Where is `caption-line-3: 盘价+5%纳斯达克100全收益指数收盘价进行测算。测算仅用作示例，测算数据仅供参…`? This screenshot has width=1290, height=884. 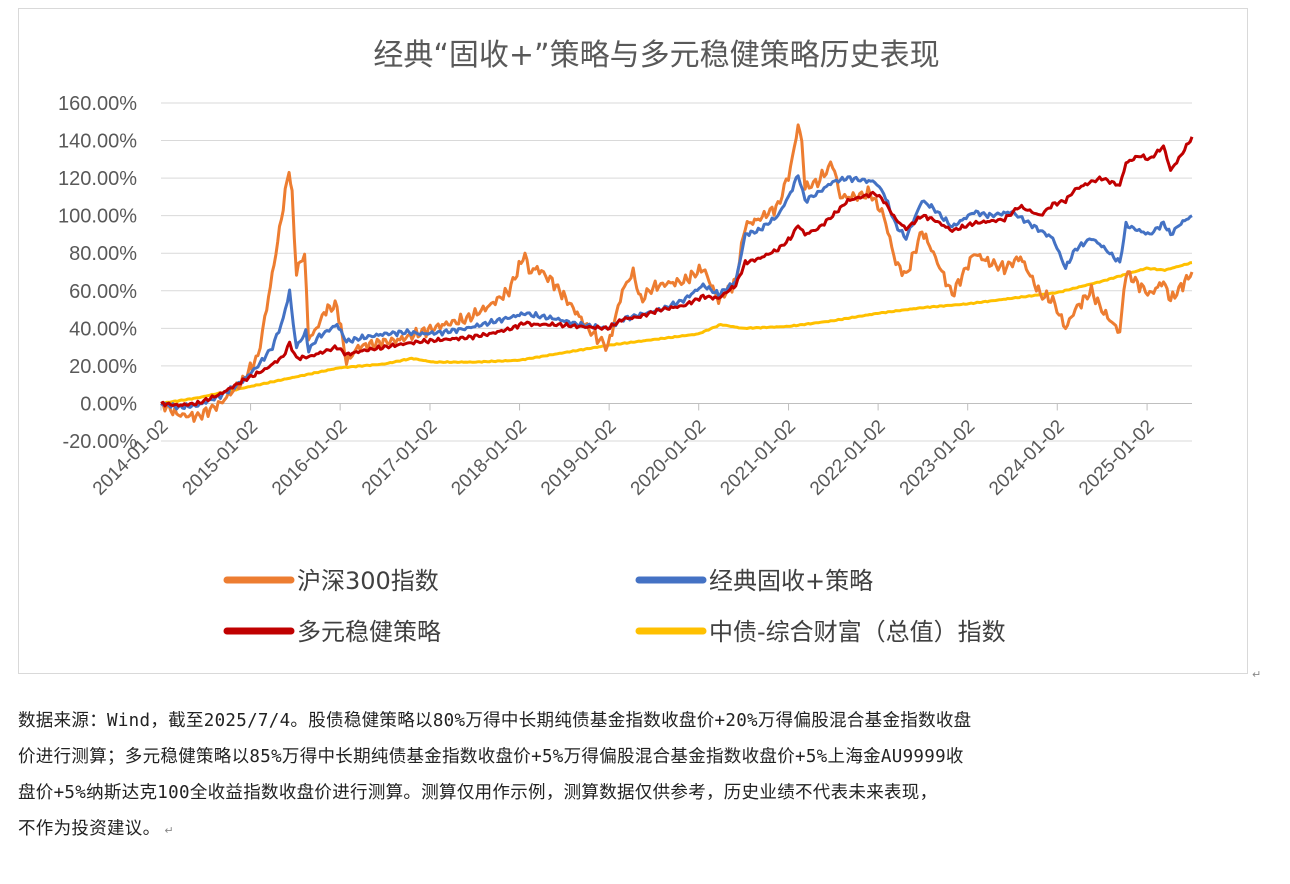
caption-line-3: 盘价+5%纳斯达克100全收益指数收盘价进行测算。测算仅用作示例，测算数据仅供参… is located at coordinates (478, 793).